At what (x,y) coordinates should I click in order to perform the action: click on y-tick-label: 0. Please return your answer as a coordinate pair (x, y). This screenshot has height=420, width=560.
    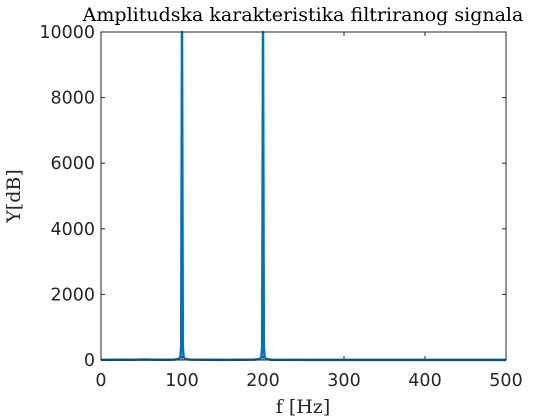
    Looking at the image, I should click on (89, 361).